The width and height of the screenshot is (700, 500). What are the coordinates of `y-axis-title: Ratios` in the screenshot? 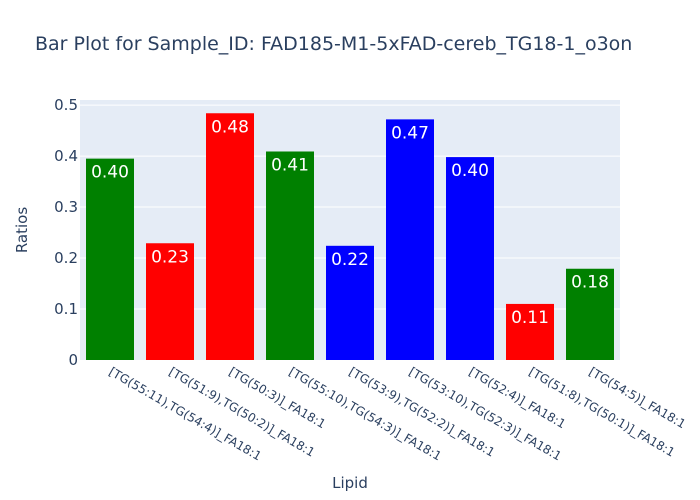 It's located at (22, 230).